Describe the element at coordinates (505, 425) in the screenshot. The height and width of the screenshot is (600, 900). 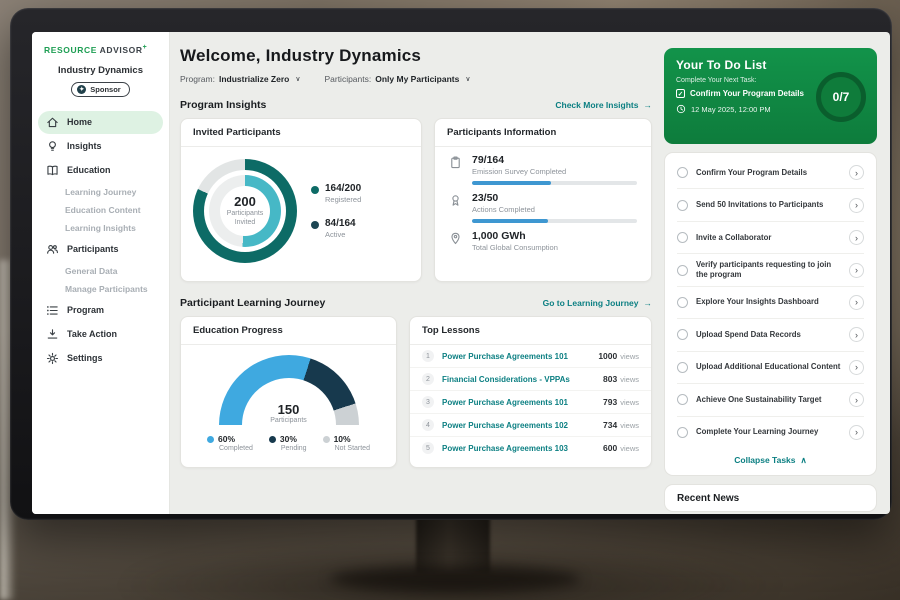
I see `lesson-link: Power Purchase Agreements 102` at that location.